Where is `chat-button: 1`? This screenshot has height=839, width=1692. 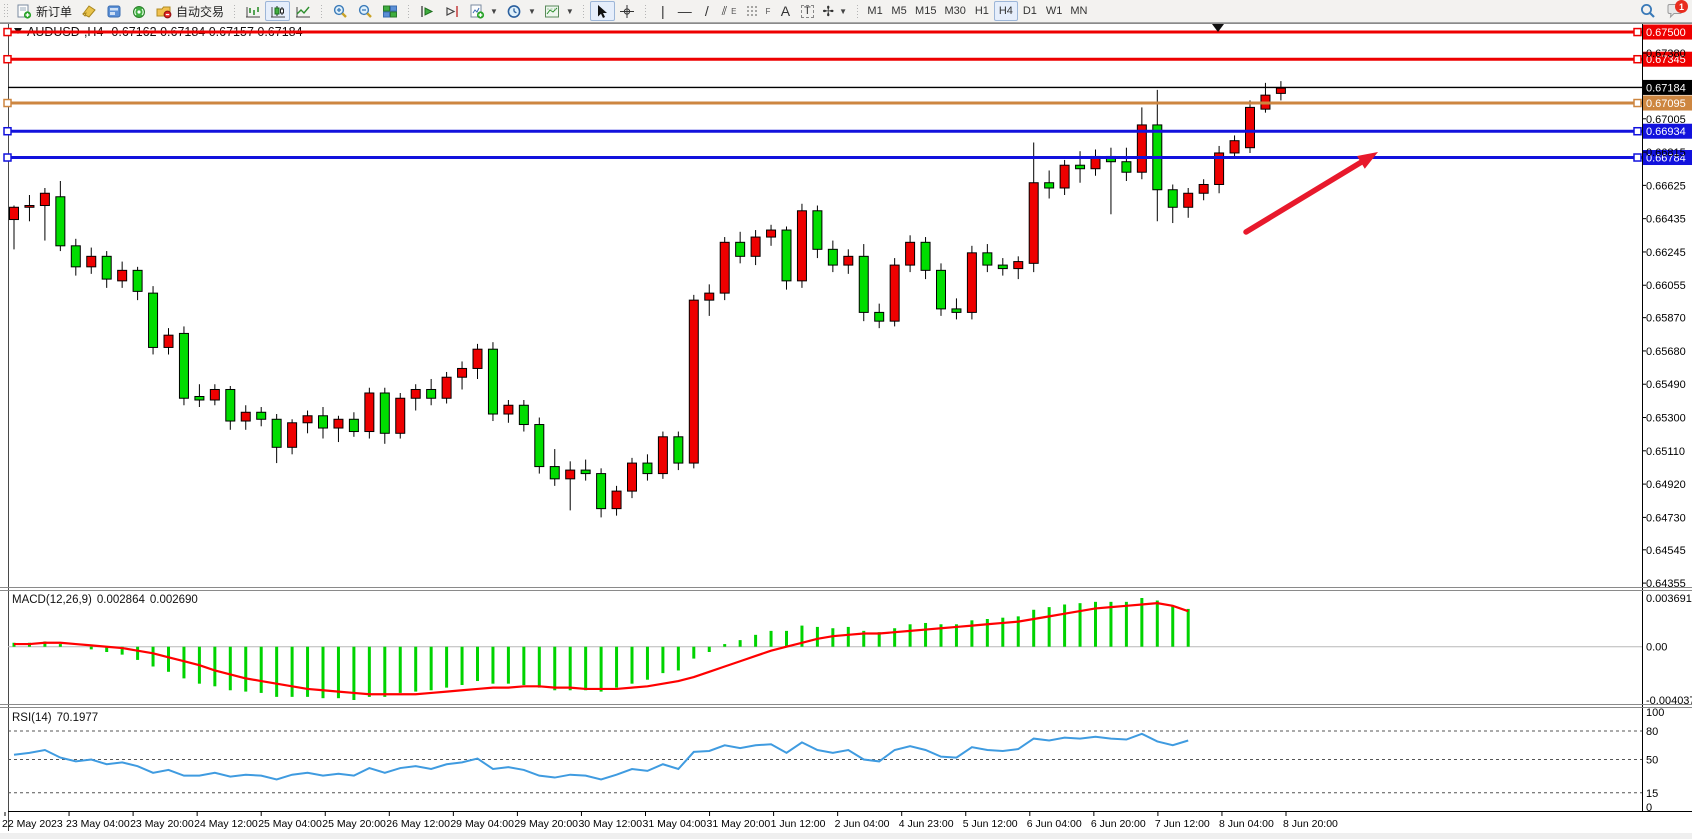
chat-button: 1 is located at coordinates (1675, 10).